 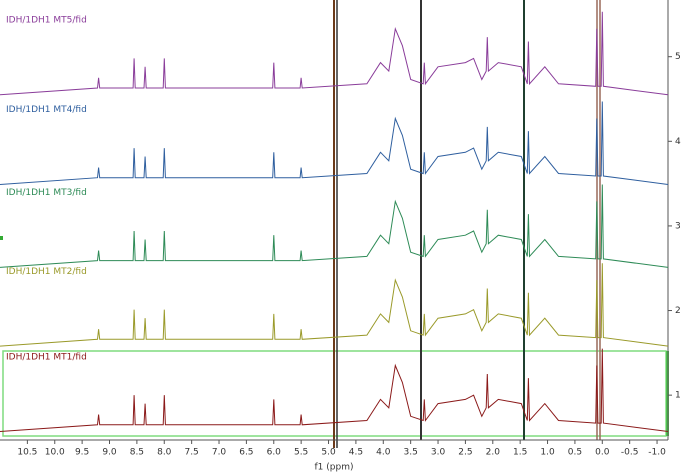 I want to click on x-tick-label: 0.0, so click(x=602, y=453).